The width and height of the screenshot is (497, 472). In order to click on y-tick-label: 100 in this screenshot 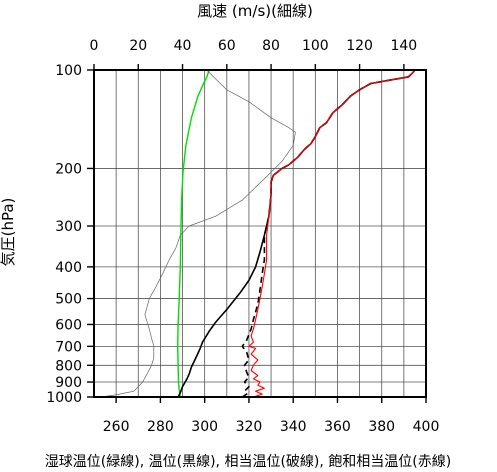, I will do `click(68, 71)`.